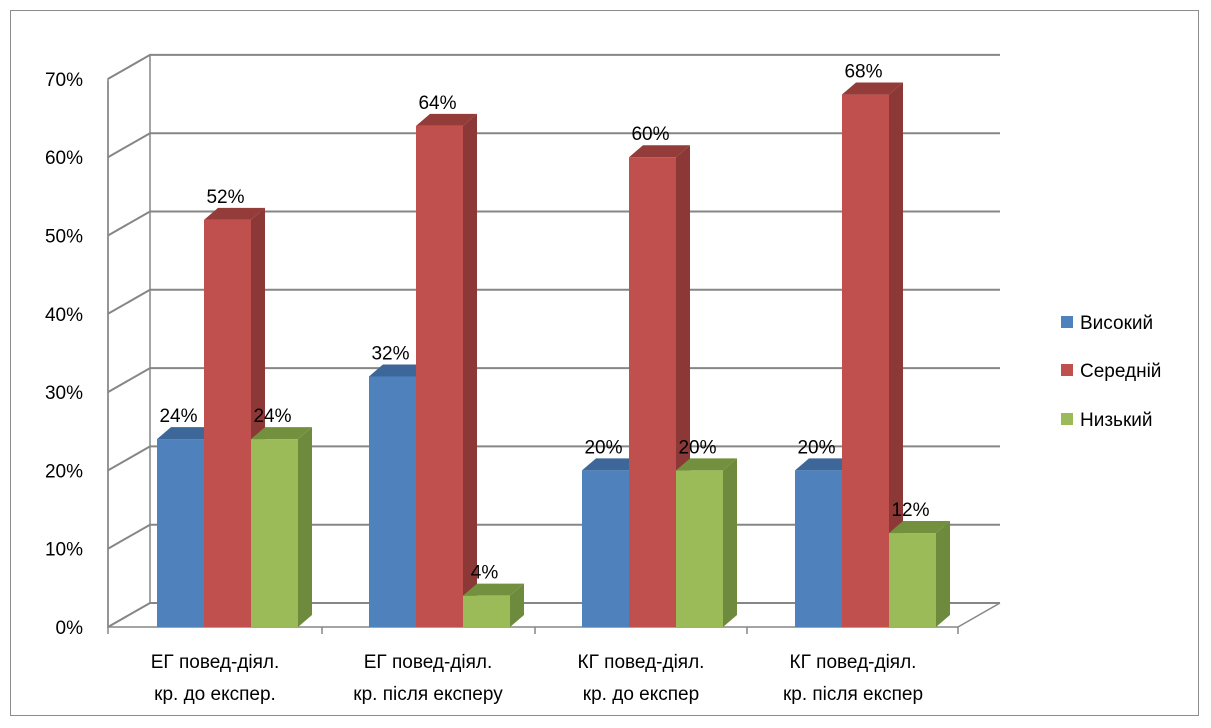  Describe the element at coordinates (64, 80) in the screenshot. I see `y-tick-label: 70%` at that location.